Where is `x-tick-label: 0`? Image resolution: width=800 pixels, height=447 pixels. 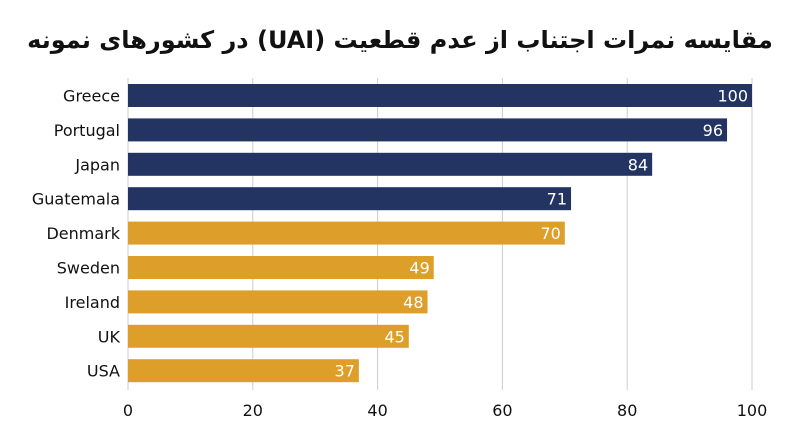 x-tick-label: 0 is located at coordinates (128, 410).